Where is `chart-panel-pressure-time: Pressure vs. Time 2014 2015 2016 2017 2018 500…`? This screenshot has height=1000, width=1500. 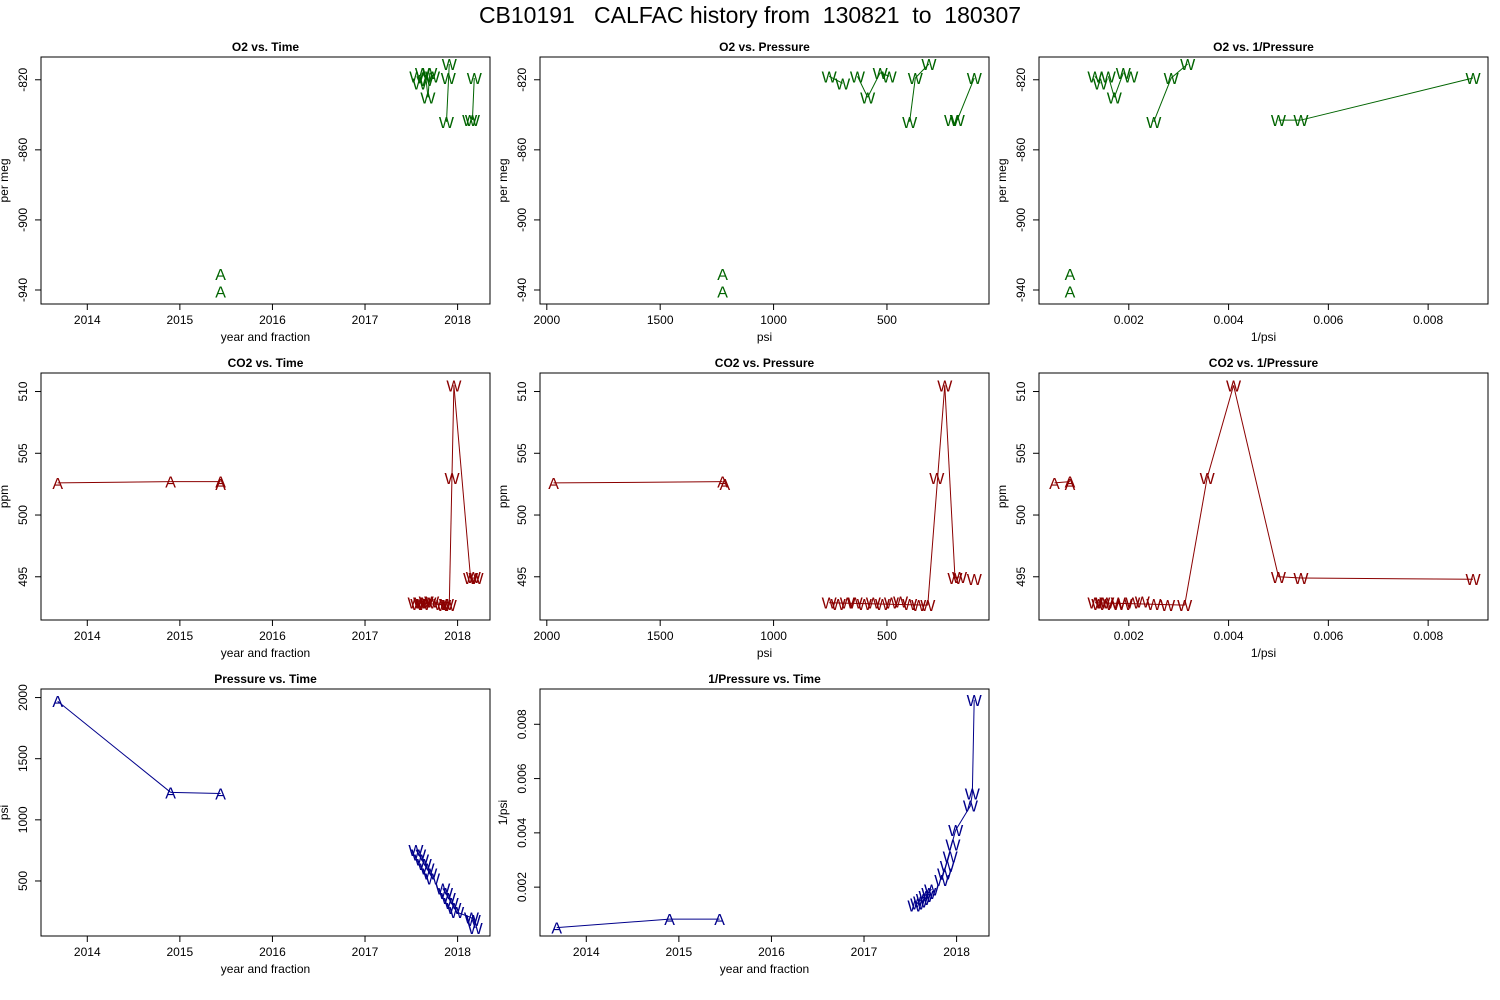 chart-panel-pressure-time: Pressure vs. Time 2014 2015 2016 2017 2018 500… is located at coordinates (245, 824).